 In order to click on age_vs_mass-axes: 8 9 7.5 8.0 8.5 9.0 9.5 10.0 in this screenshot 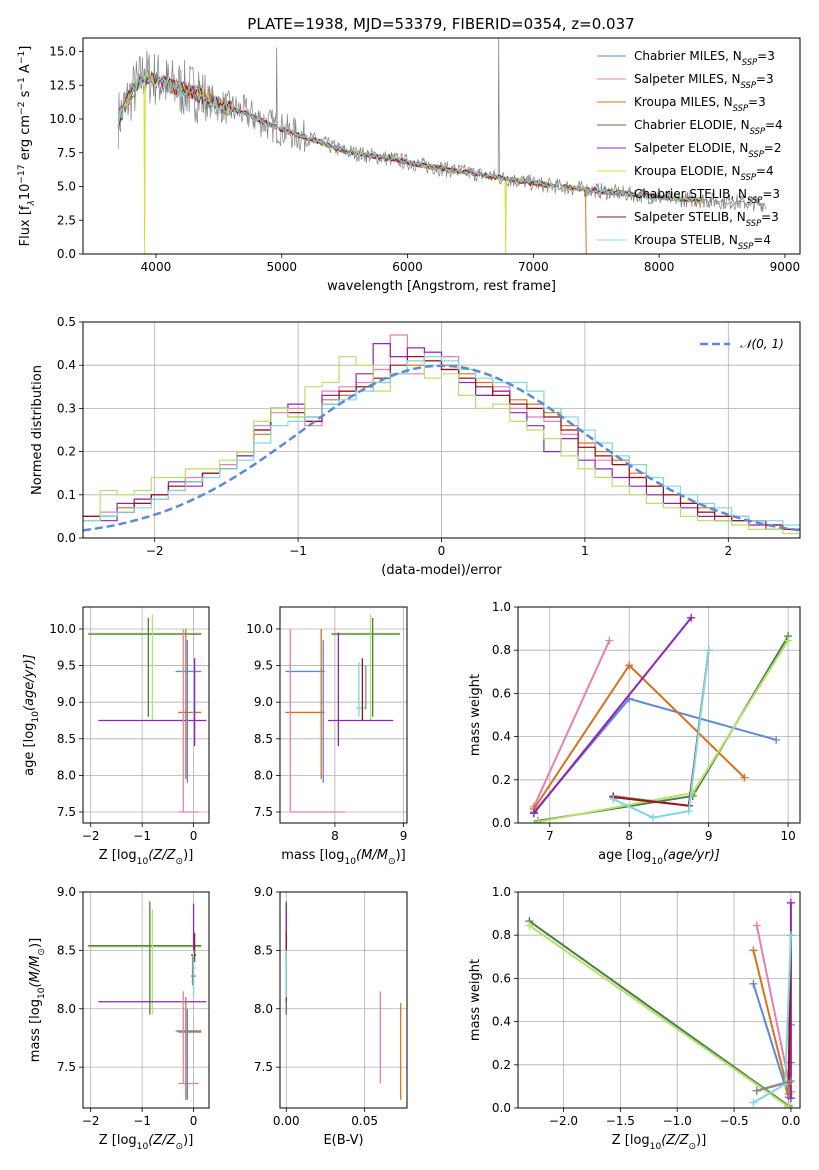, I will do `click(327, 724)`.